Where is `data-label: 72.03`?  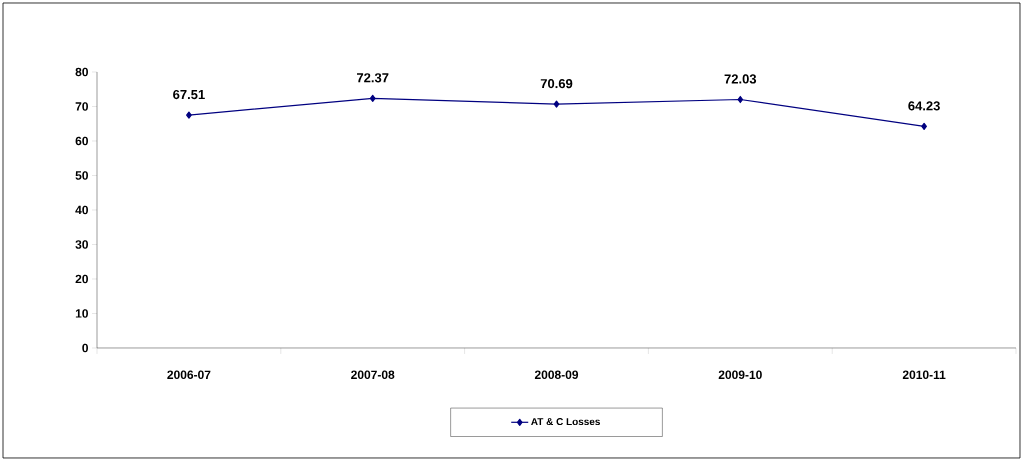
data-label: 72.03 is located at coordinates (740, 79).